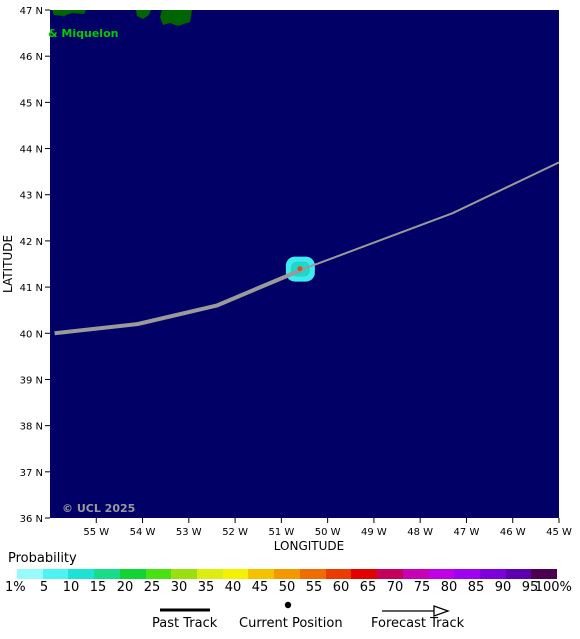  What do you see at coordinates (31, 150) in the screenshot?
I see `y-tick-label: 44 N` at bounding box center [31, 150].